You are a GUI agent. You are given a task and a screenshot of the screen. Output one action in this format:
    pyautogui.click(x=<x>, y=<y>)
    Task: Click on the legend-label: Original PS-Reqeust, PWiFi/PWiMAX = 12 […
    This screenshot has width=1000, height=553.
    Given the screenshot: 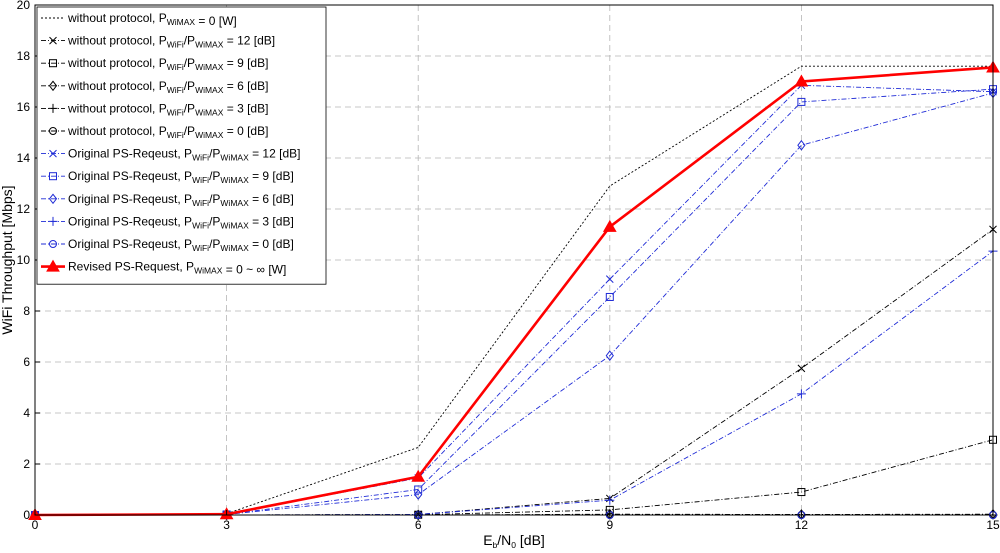 What is the action you would take?
    pyautogui.click(x=184, y=155)
    